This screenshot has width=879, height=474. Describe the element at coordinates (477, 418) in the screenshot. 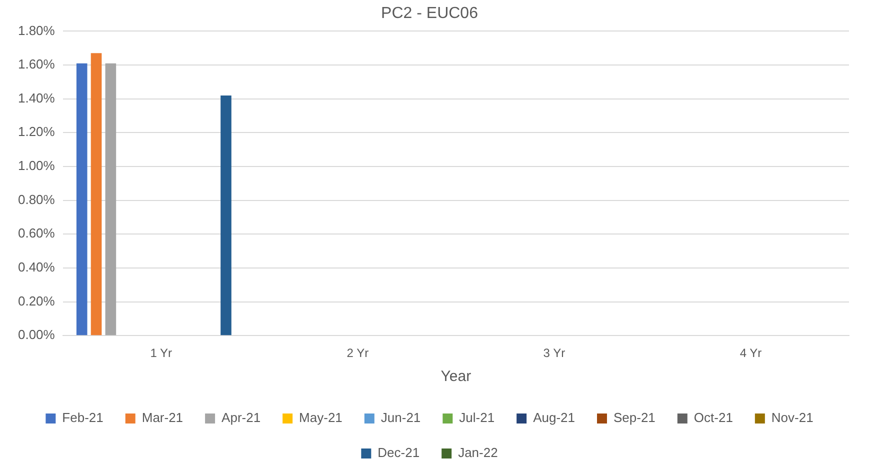

I see `legend-label: Jul-21` at that location.